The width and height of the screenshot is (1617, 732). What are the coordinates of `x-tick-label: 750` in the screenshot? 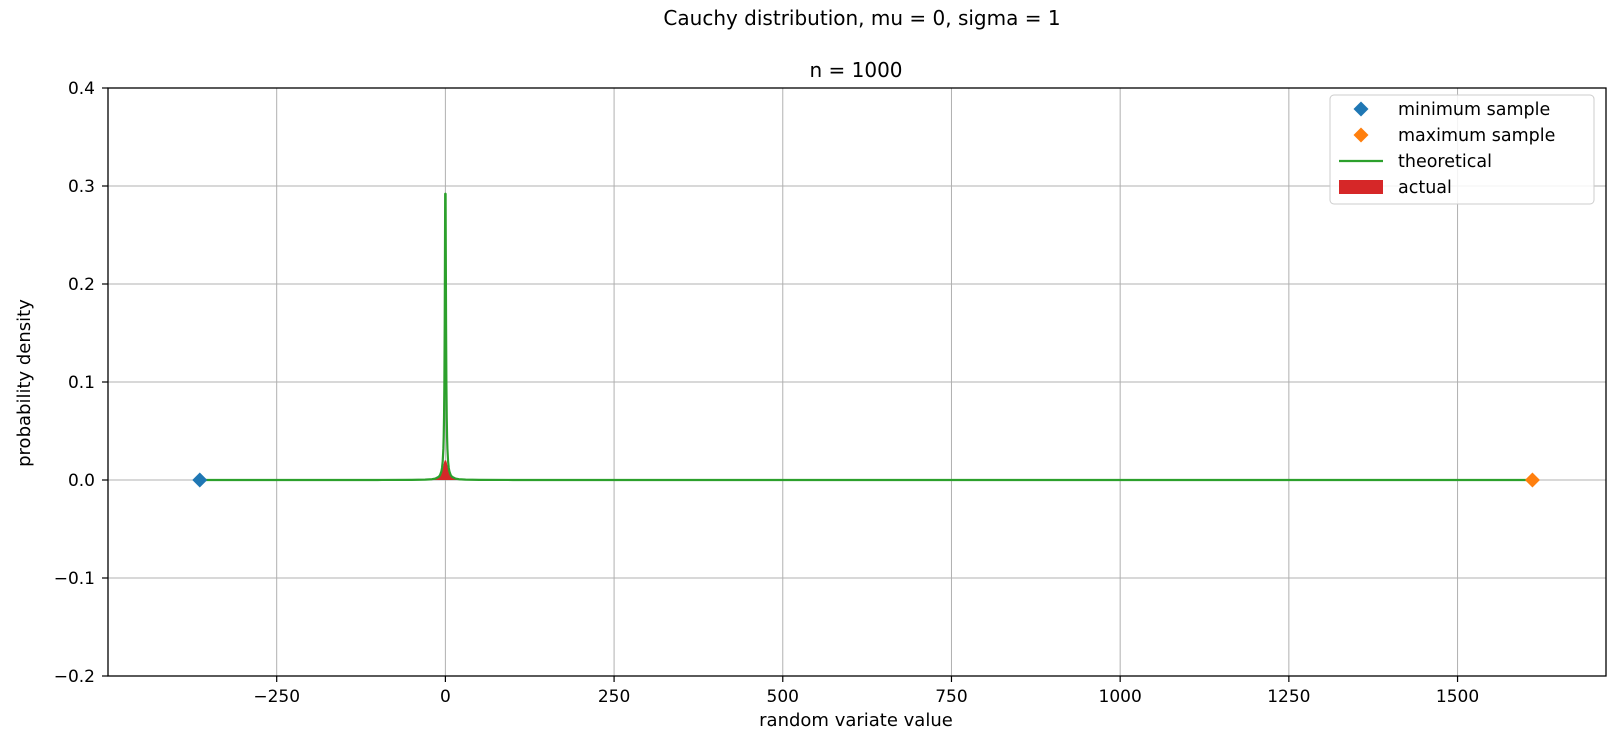 It's located at (951, 697).